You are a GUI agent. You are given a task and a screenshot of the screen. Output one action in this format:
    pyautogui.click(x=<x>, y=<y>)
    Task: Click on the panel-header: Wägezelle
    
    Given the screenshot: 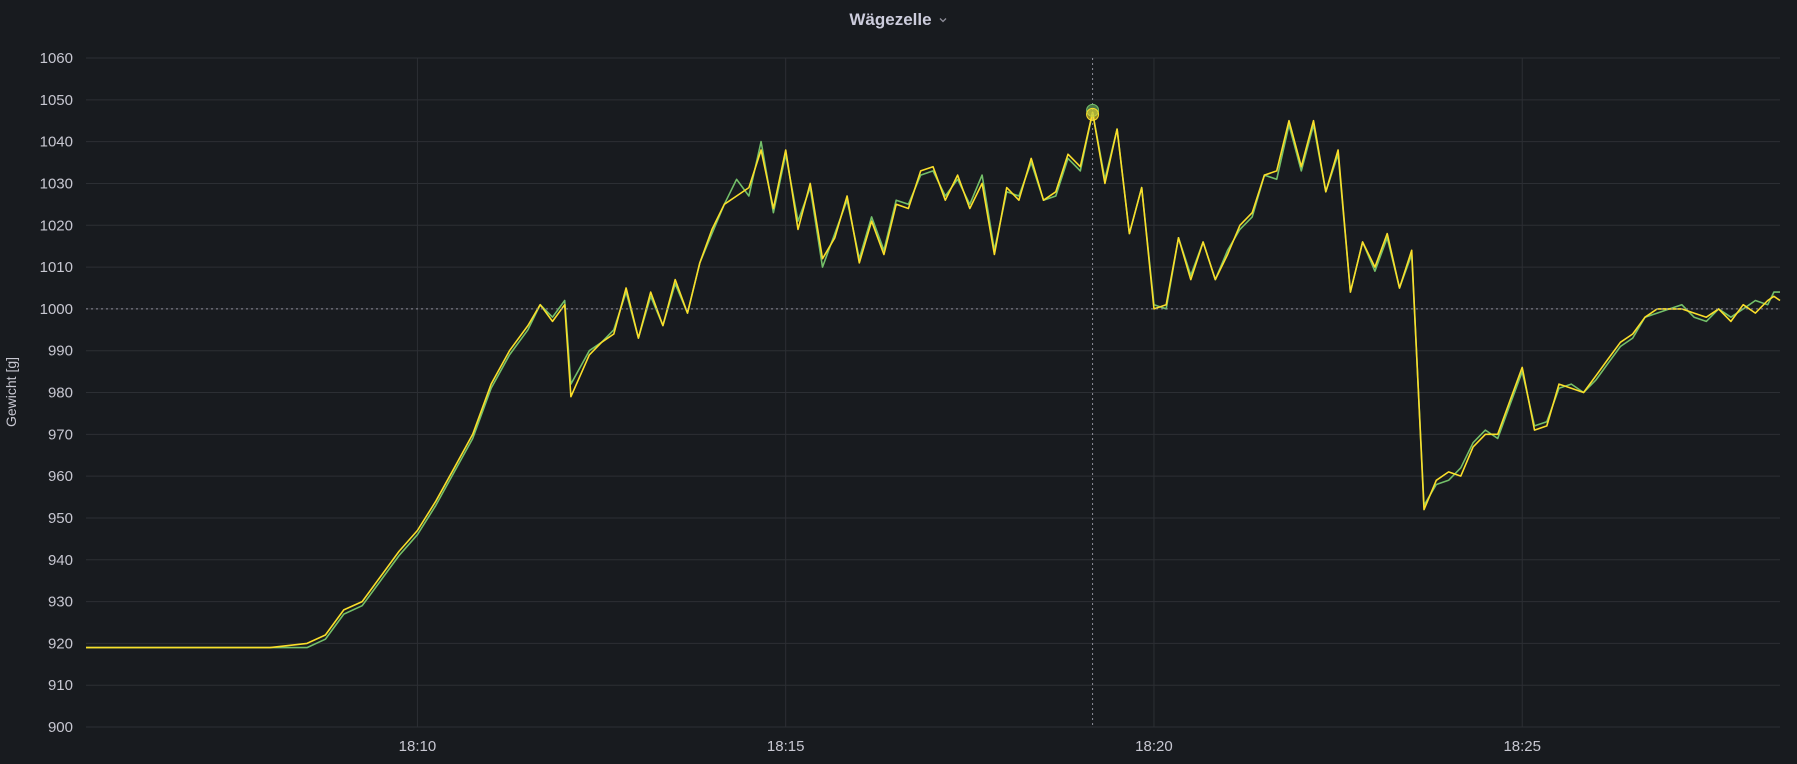 What is the action you would take?
    pyautogui.click(x=898, y=20)
    